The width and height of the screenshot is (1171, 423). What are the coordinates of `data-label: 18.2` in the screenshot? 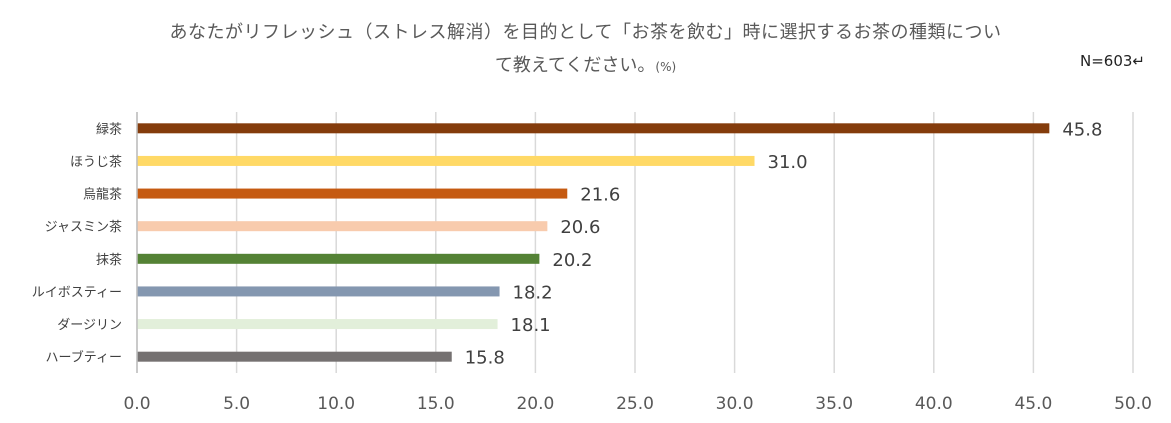 It's located at (533, 292).